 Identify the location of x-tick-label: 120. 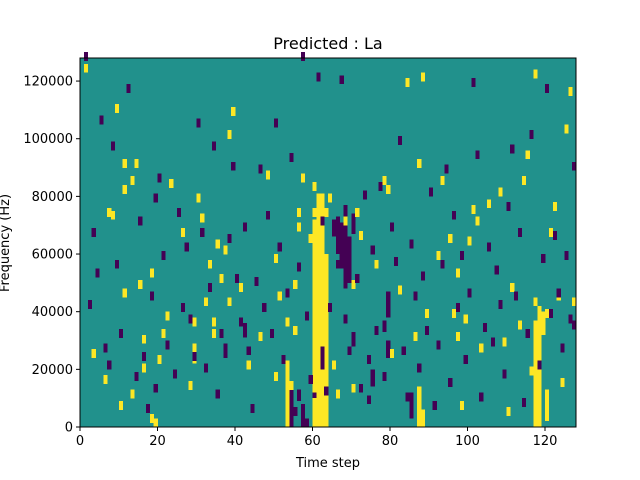
(545, 441).